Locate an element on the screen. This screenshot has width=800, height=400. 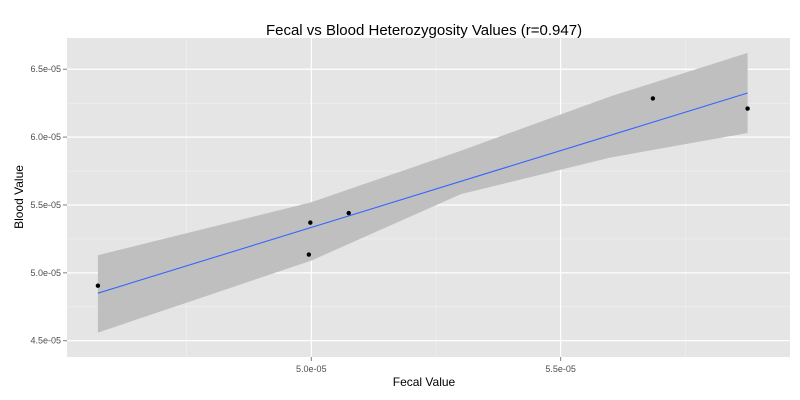
x-tick-label: 5.5e-05 is located at coordinates (560, 369).